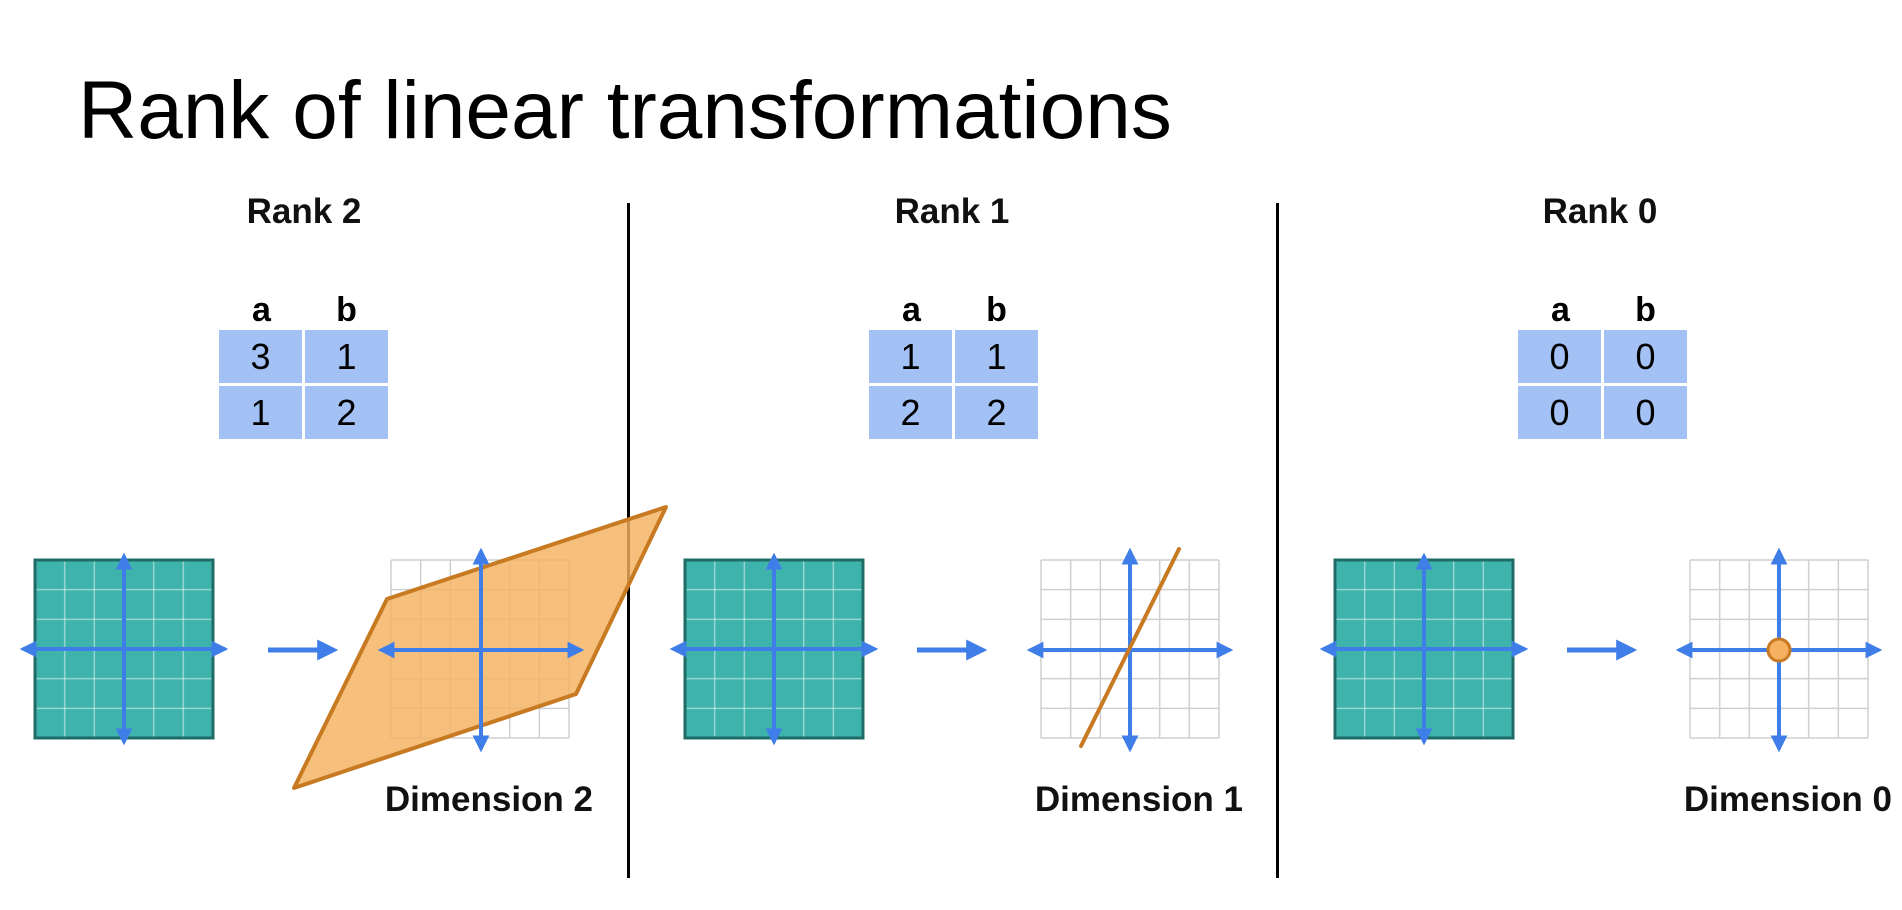  What do you see at coordinates (124, 649) in the screenshot?
I see `rank-2-source-square-axes` at bounding box center [124, 649].